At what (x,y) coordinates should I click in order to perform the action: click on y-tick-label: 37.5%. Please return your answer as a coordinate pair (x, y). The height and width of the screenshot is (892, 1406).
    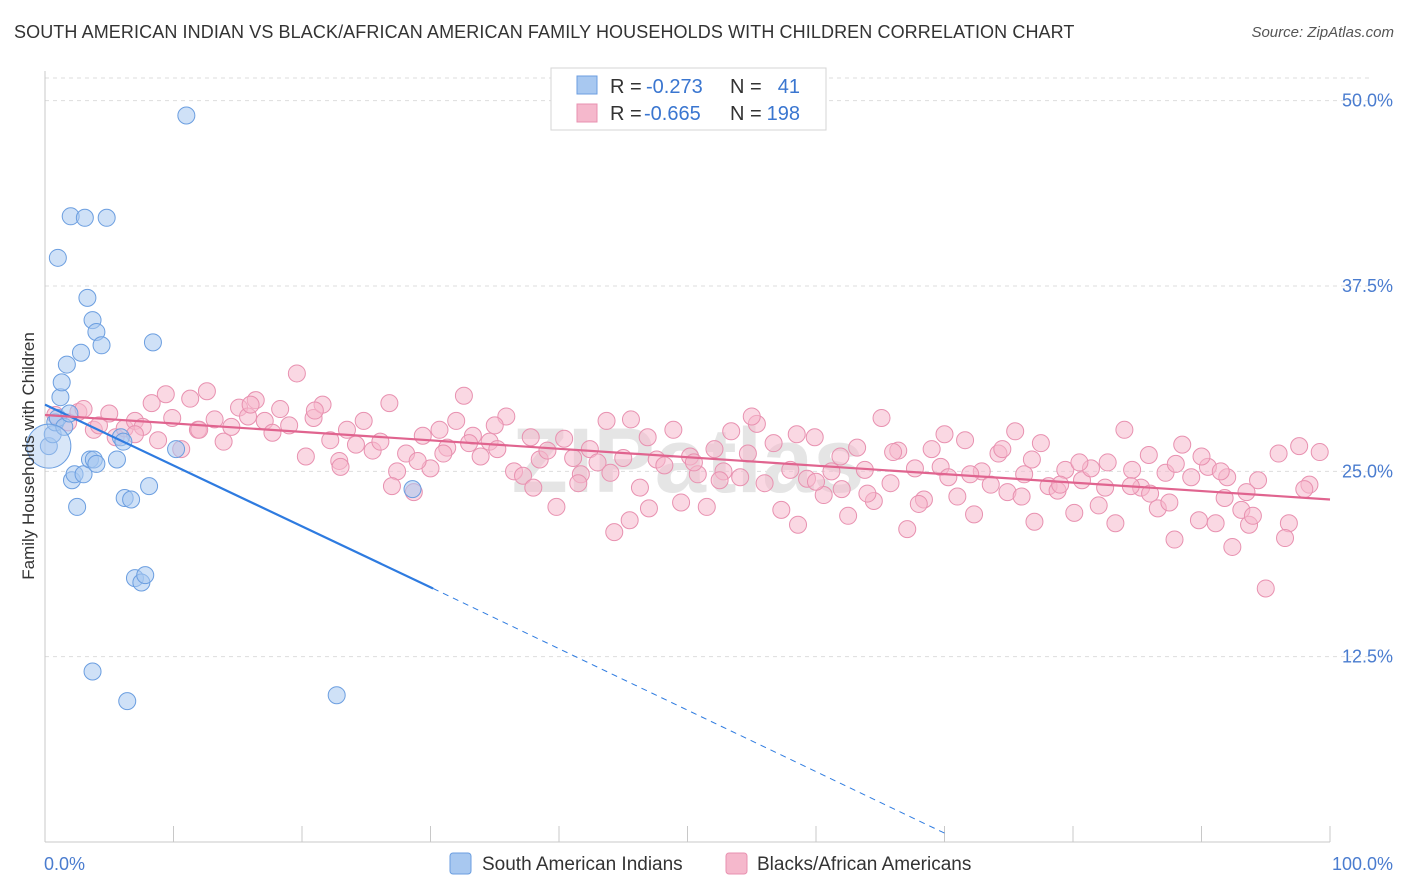
    Looking at the image, I should click on (1367, 286).